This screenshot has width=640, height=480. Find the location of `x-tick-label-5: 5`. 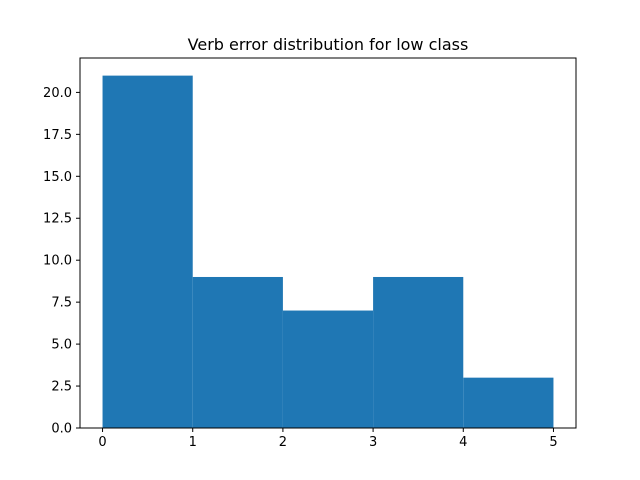

x-tick-label-5: 5 is located at coordinates (553, 442).